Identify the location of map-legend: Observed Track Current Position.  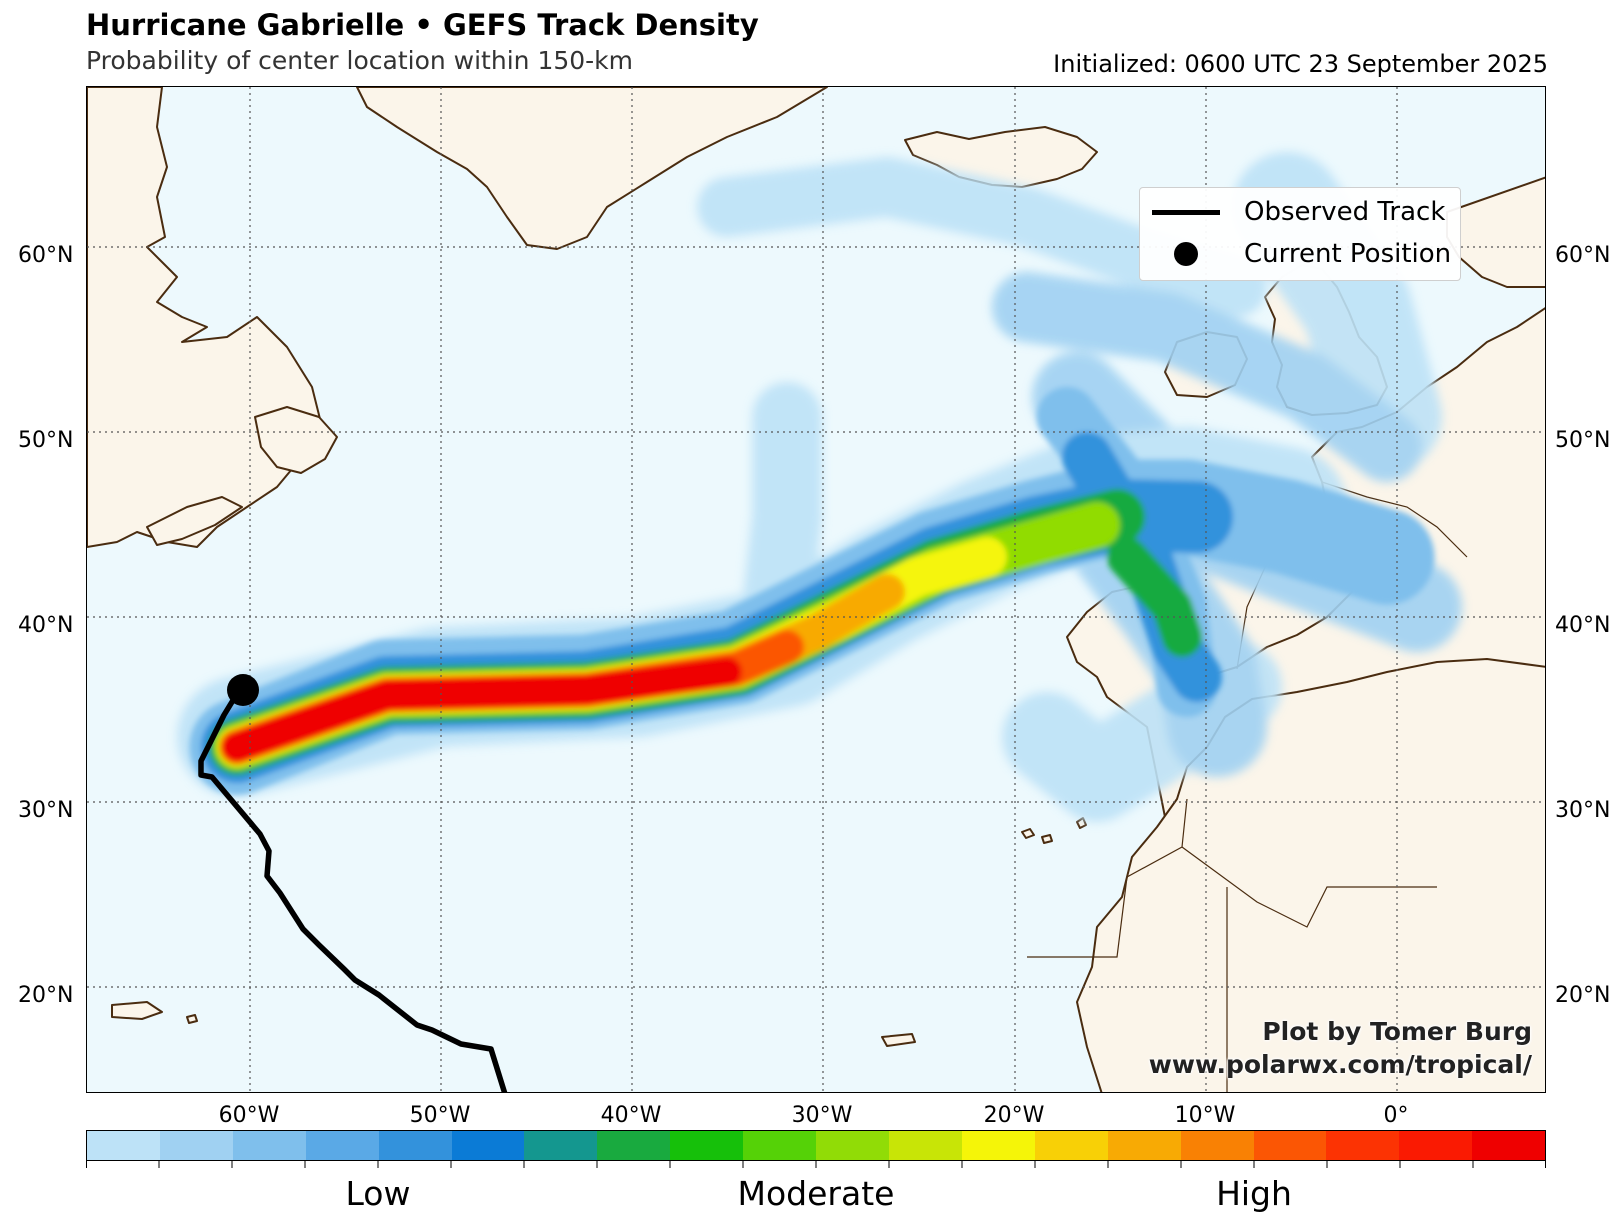
(1300, 234).